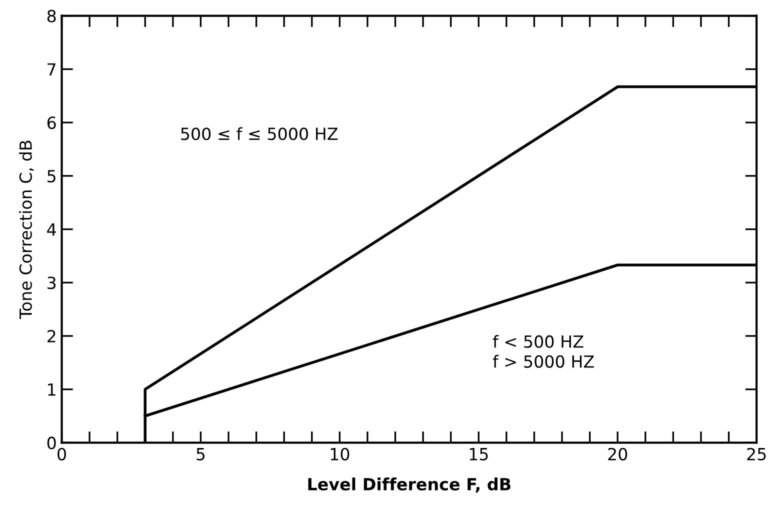  I want to click on x-tick-label: 25, so click(756, 454).